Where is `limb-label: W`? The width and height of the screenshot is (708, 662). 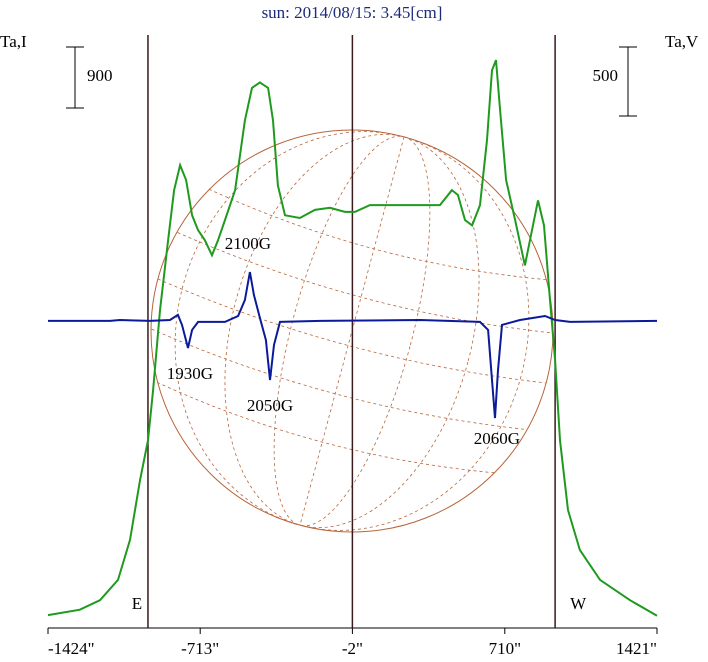 limb-label: W is located at coordinates (578, 603).